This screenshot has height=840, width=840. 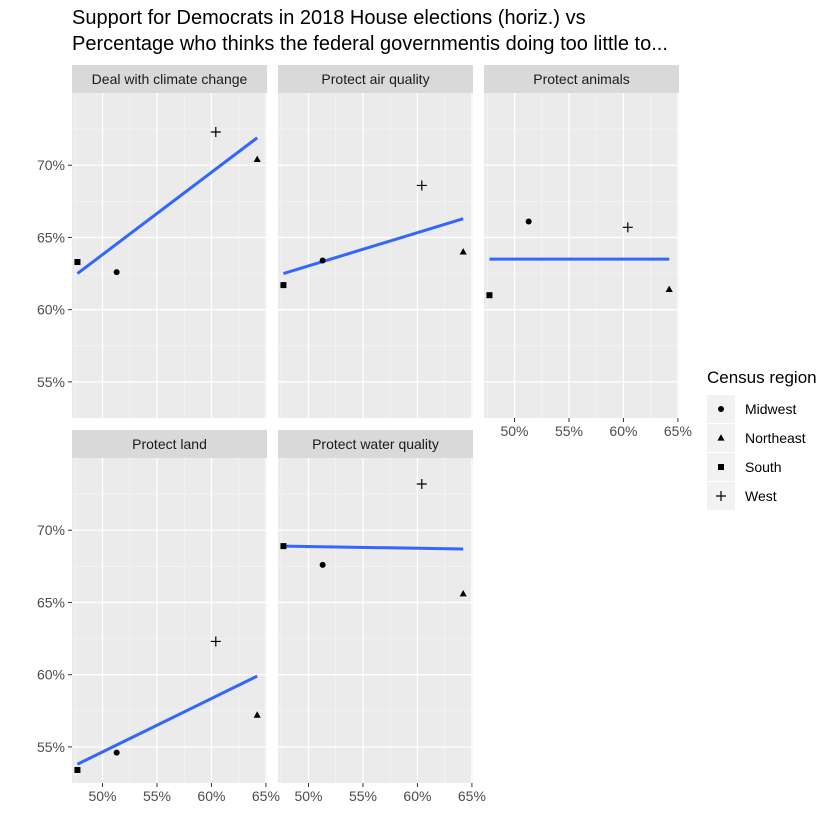 I want to click on facet-strip-label: Protect land, so click(x=169, y=444).